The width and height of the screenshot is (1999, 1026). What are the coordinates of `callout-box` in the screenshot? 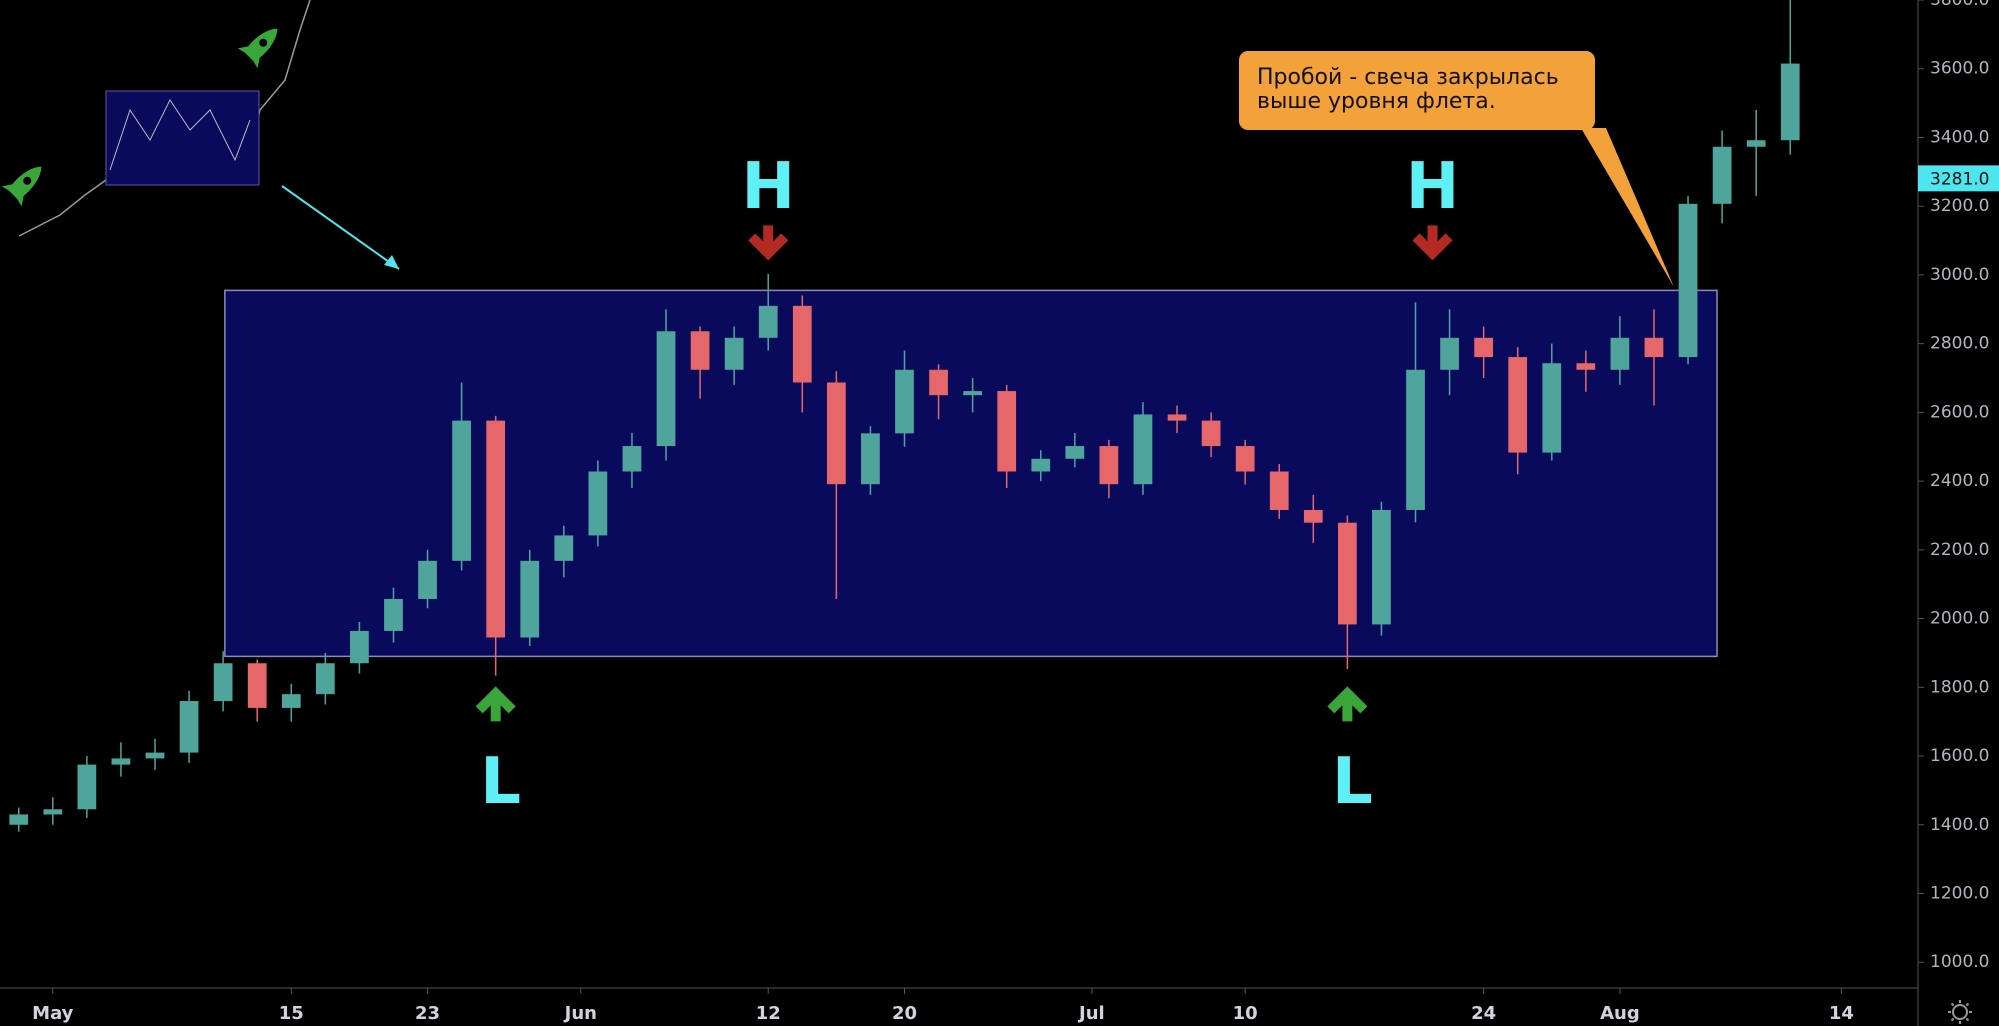 It's located at (1417, 90).